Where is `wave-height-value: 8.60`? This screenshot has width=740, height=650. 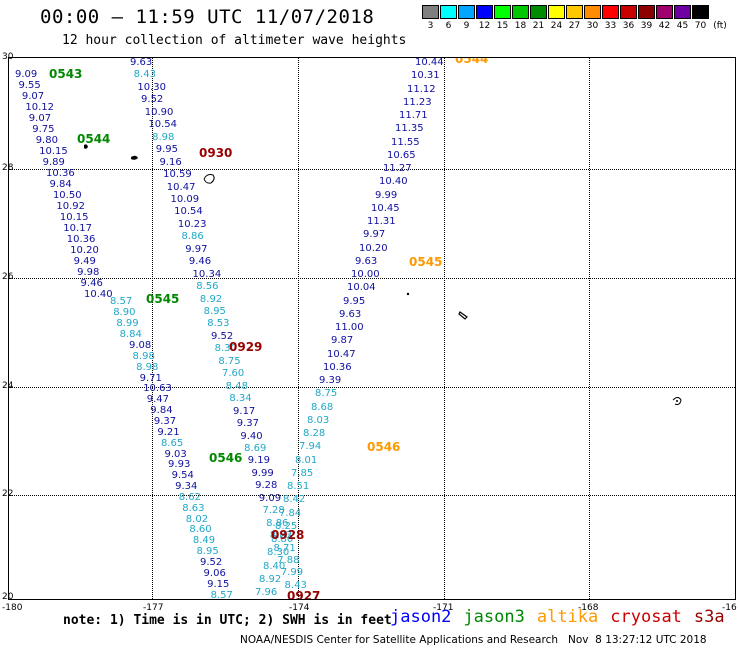 wave-height-value: 8.60 is located at coordinates (200, 530).